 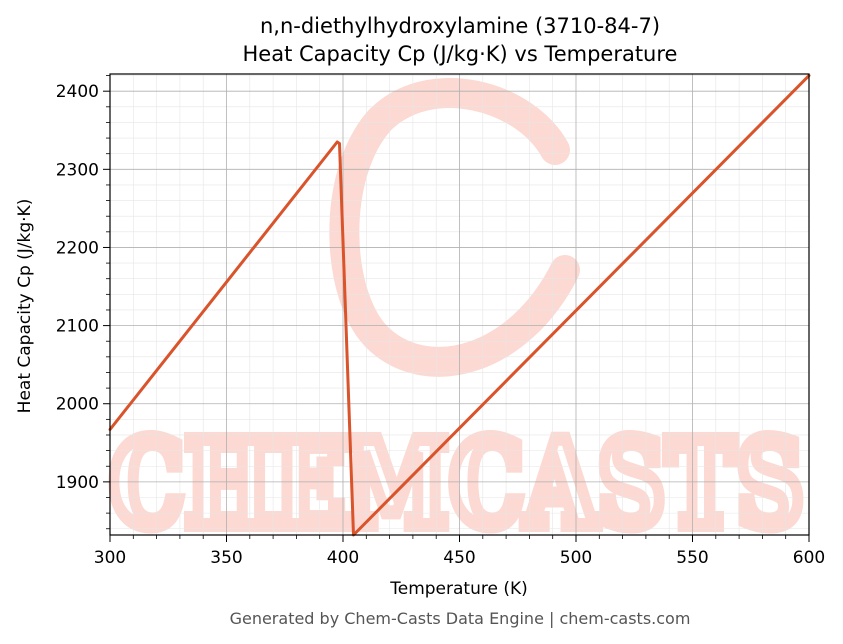 I want to click on y-axis-label: Heat Capacity Cp (J/kg·K), so click(x=25, y=306).